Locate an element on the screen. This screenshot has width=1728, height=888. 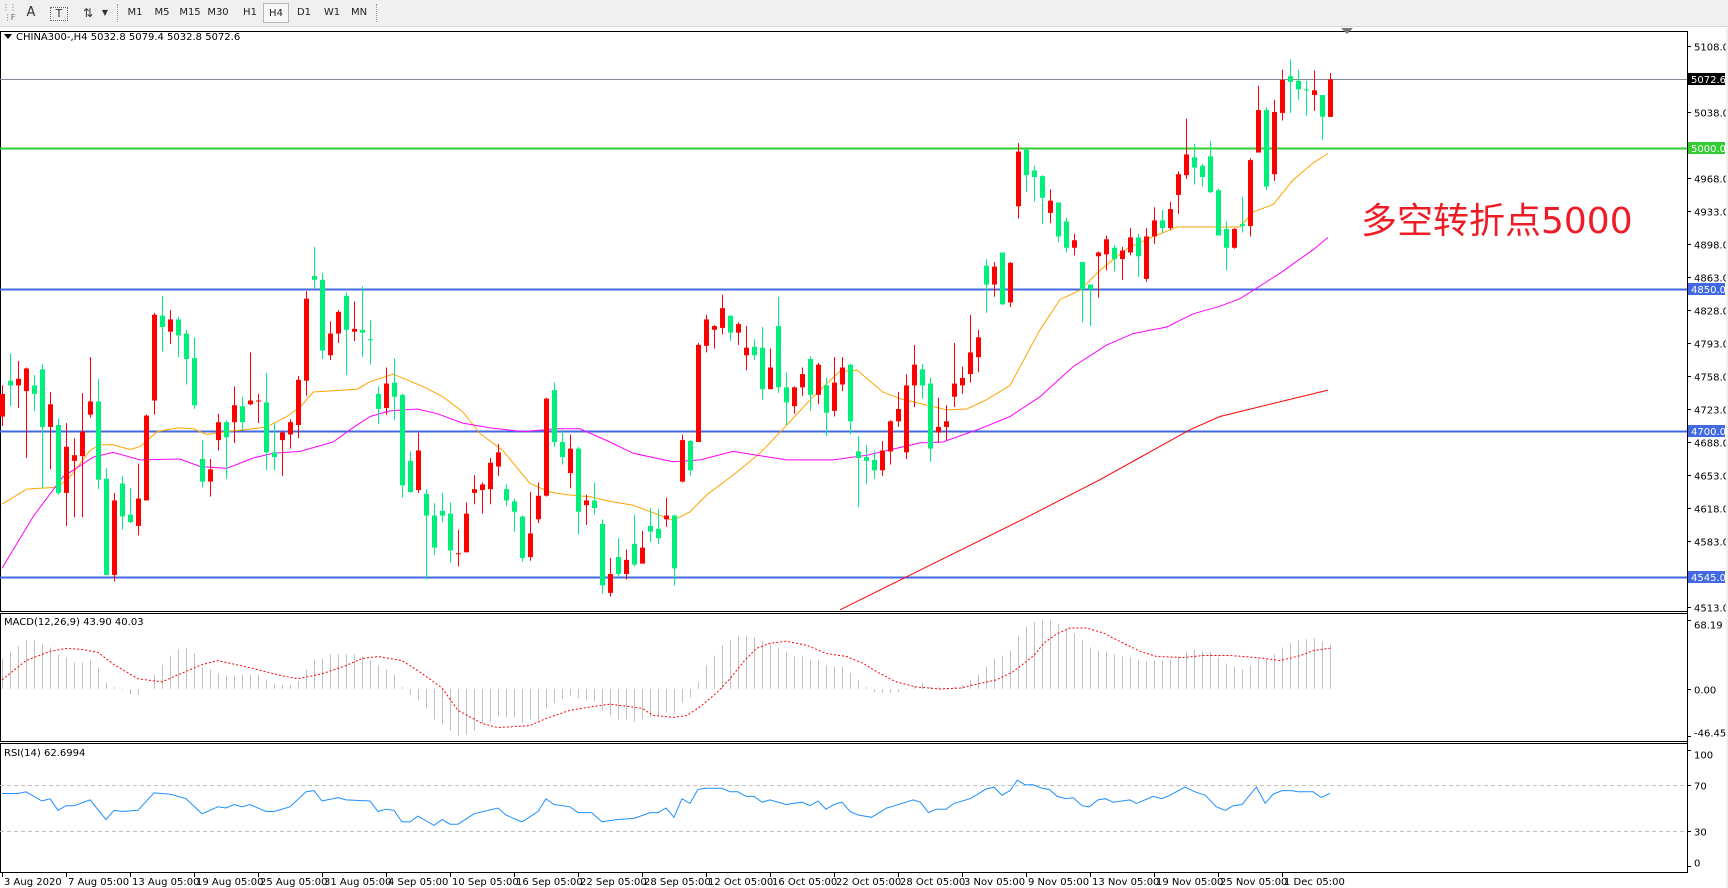
chevron-down-icon: ▼ is located at coordinates (105, 12).